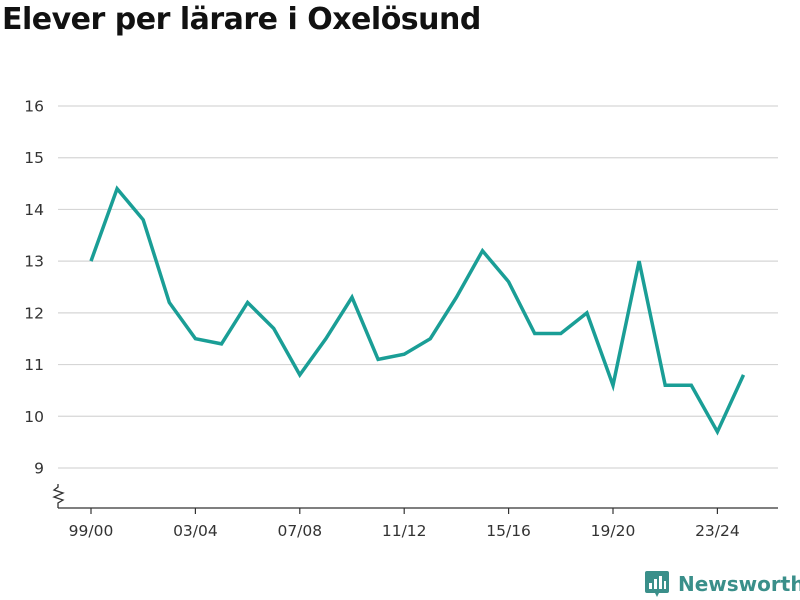 This screenshot has width=800, height=600. I want to click on x-tick-label: 15/16, so click(508, 531).